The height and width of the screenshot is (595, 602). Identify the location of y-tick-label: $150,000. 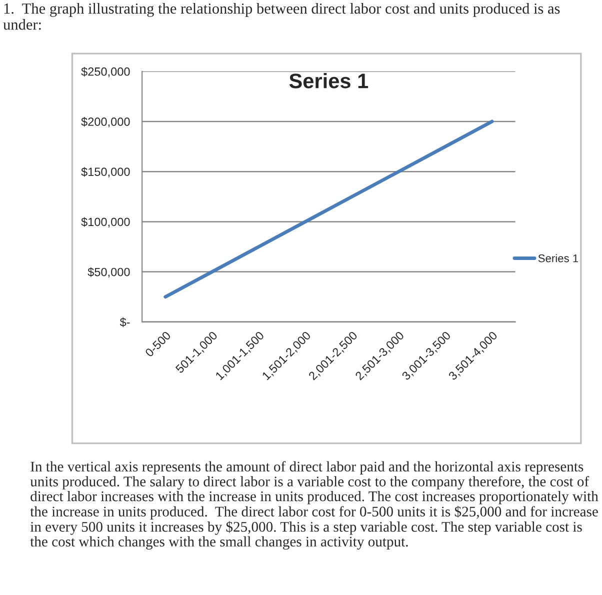
(105, 172).